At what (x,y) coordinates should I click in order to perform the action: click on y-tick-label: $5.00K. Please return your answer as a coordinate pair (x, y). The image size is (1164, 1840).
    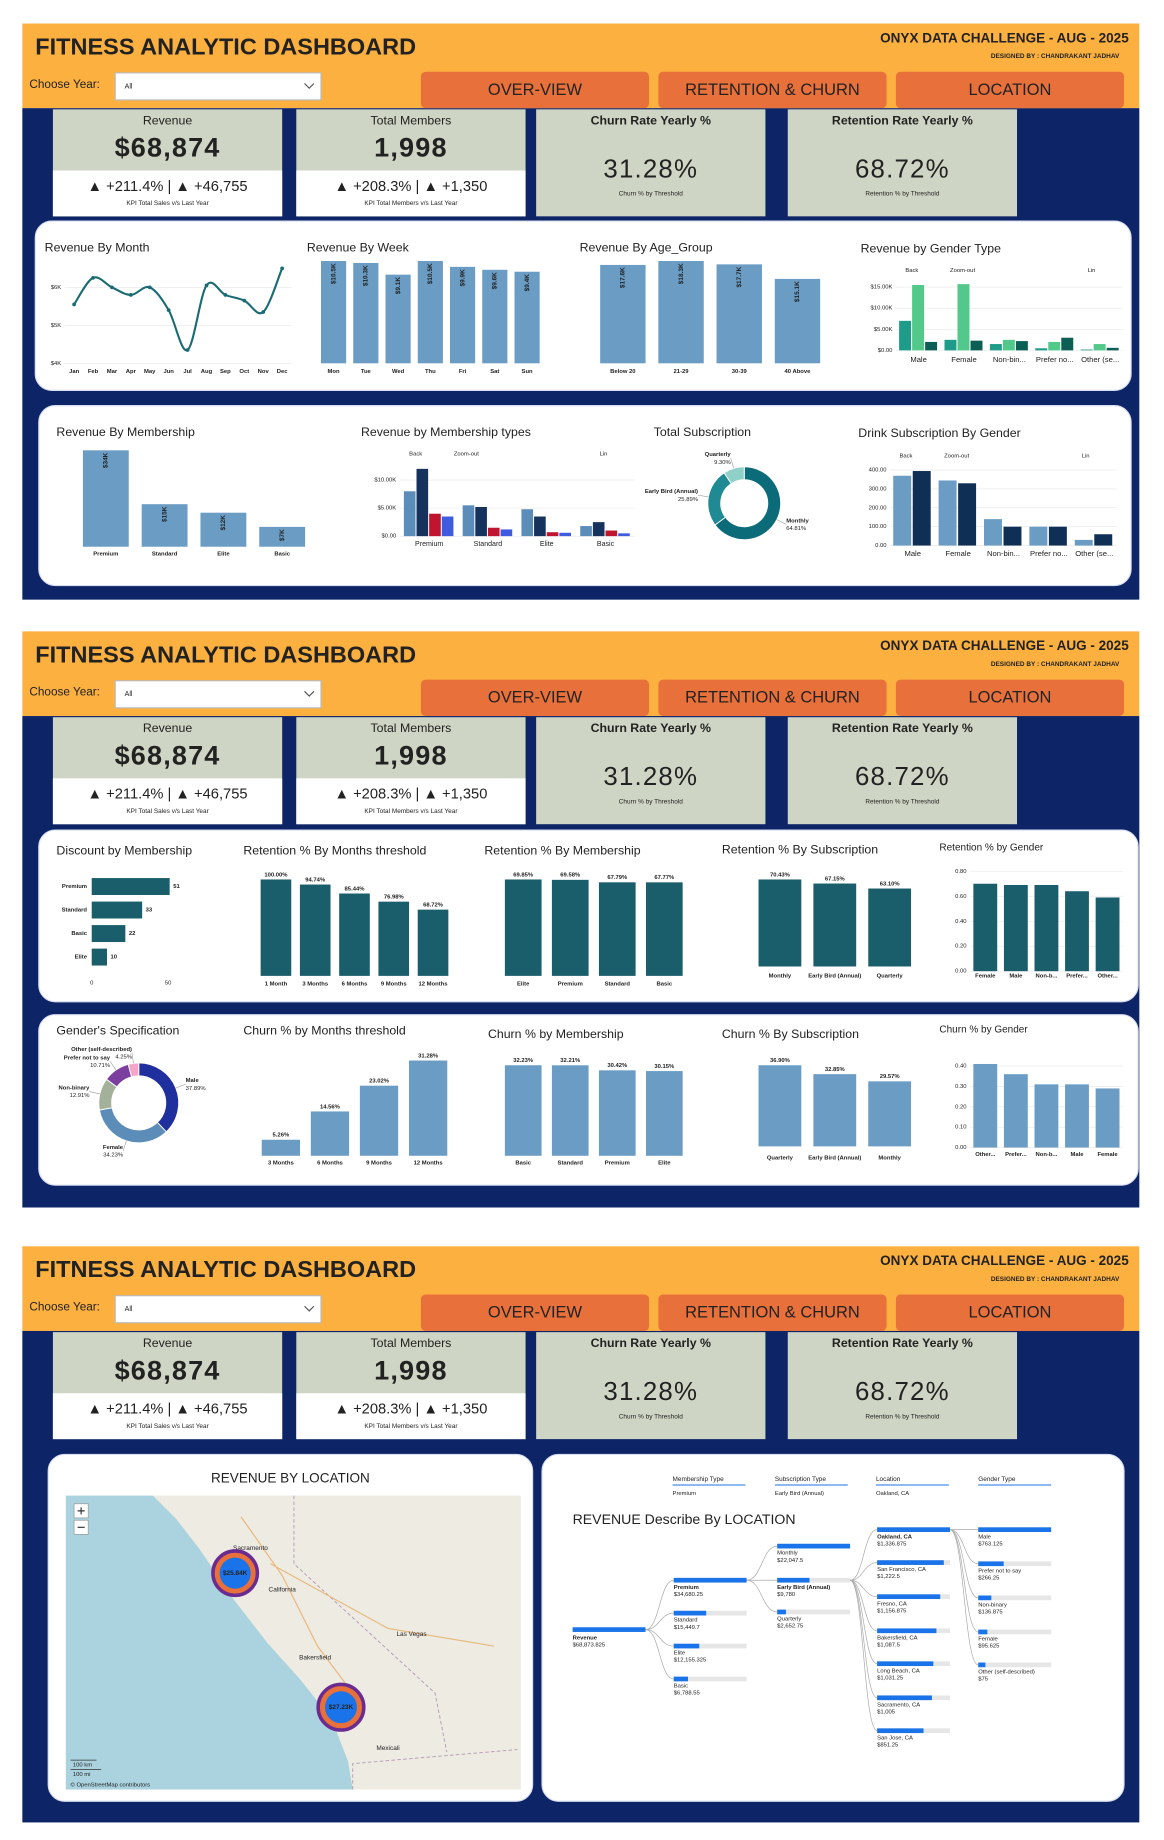
    Looking at the image, I should click on (883, 330).